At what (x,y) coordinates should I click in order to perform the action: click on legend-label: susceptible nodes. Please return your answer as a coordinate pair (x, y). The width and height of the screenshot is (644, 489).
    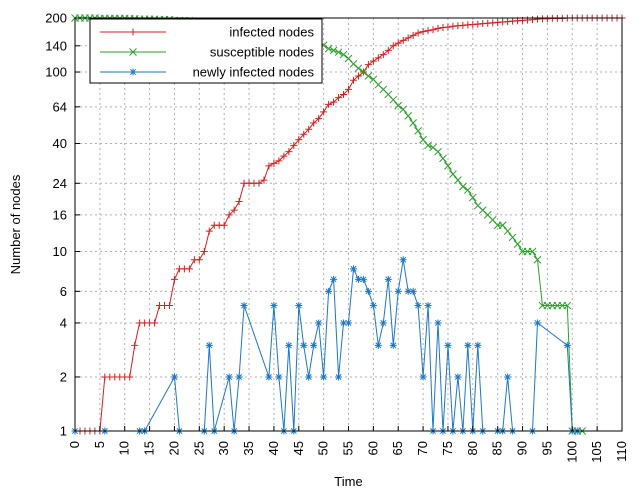
    Looking at the image, I should click on (262, 52).